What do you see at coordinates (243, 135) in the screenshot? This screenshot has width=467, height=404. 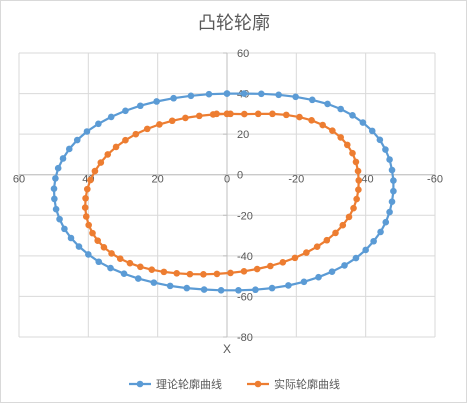 I see `y-tick-label: 20` at bounding box center [243, 135].